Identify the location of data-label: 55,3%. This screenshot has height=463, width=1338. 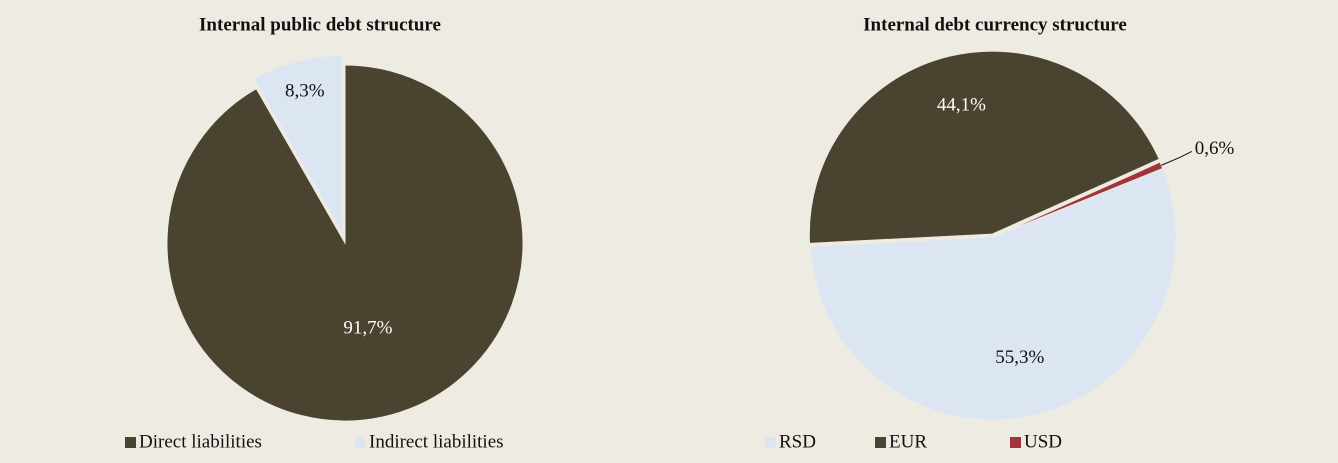
(1019, 357).